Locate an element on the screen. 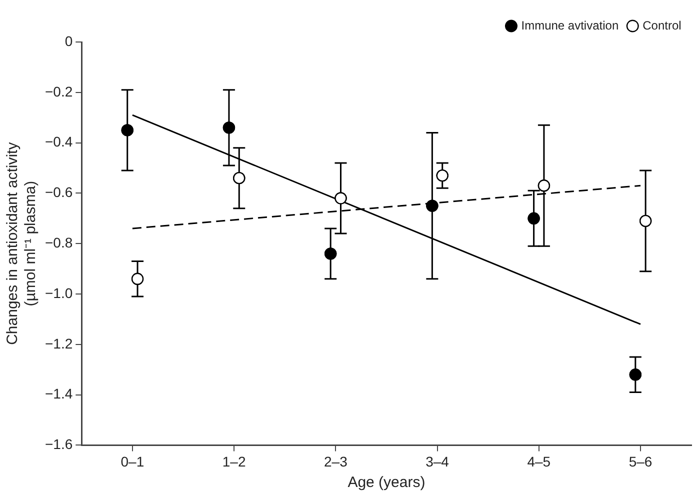 This screenshot has height=496, width=698. y-tick-label: −0.2 is located at coordinates (58, 91).